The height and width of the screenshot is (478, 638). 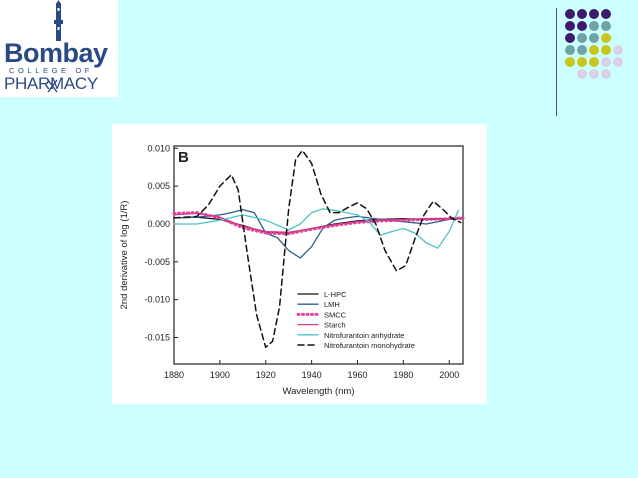 I want to click on legend-label: SMCC, so click(x=335, y=314).